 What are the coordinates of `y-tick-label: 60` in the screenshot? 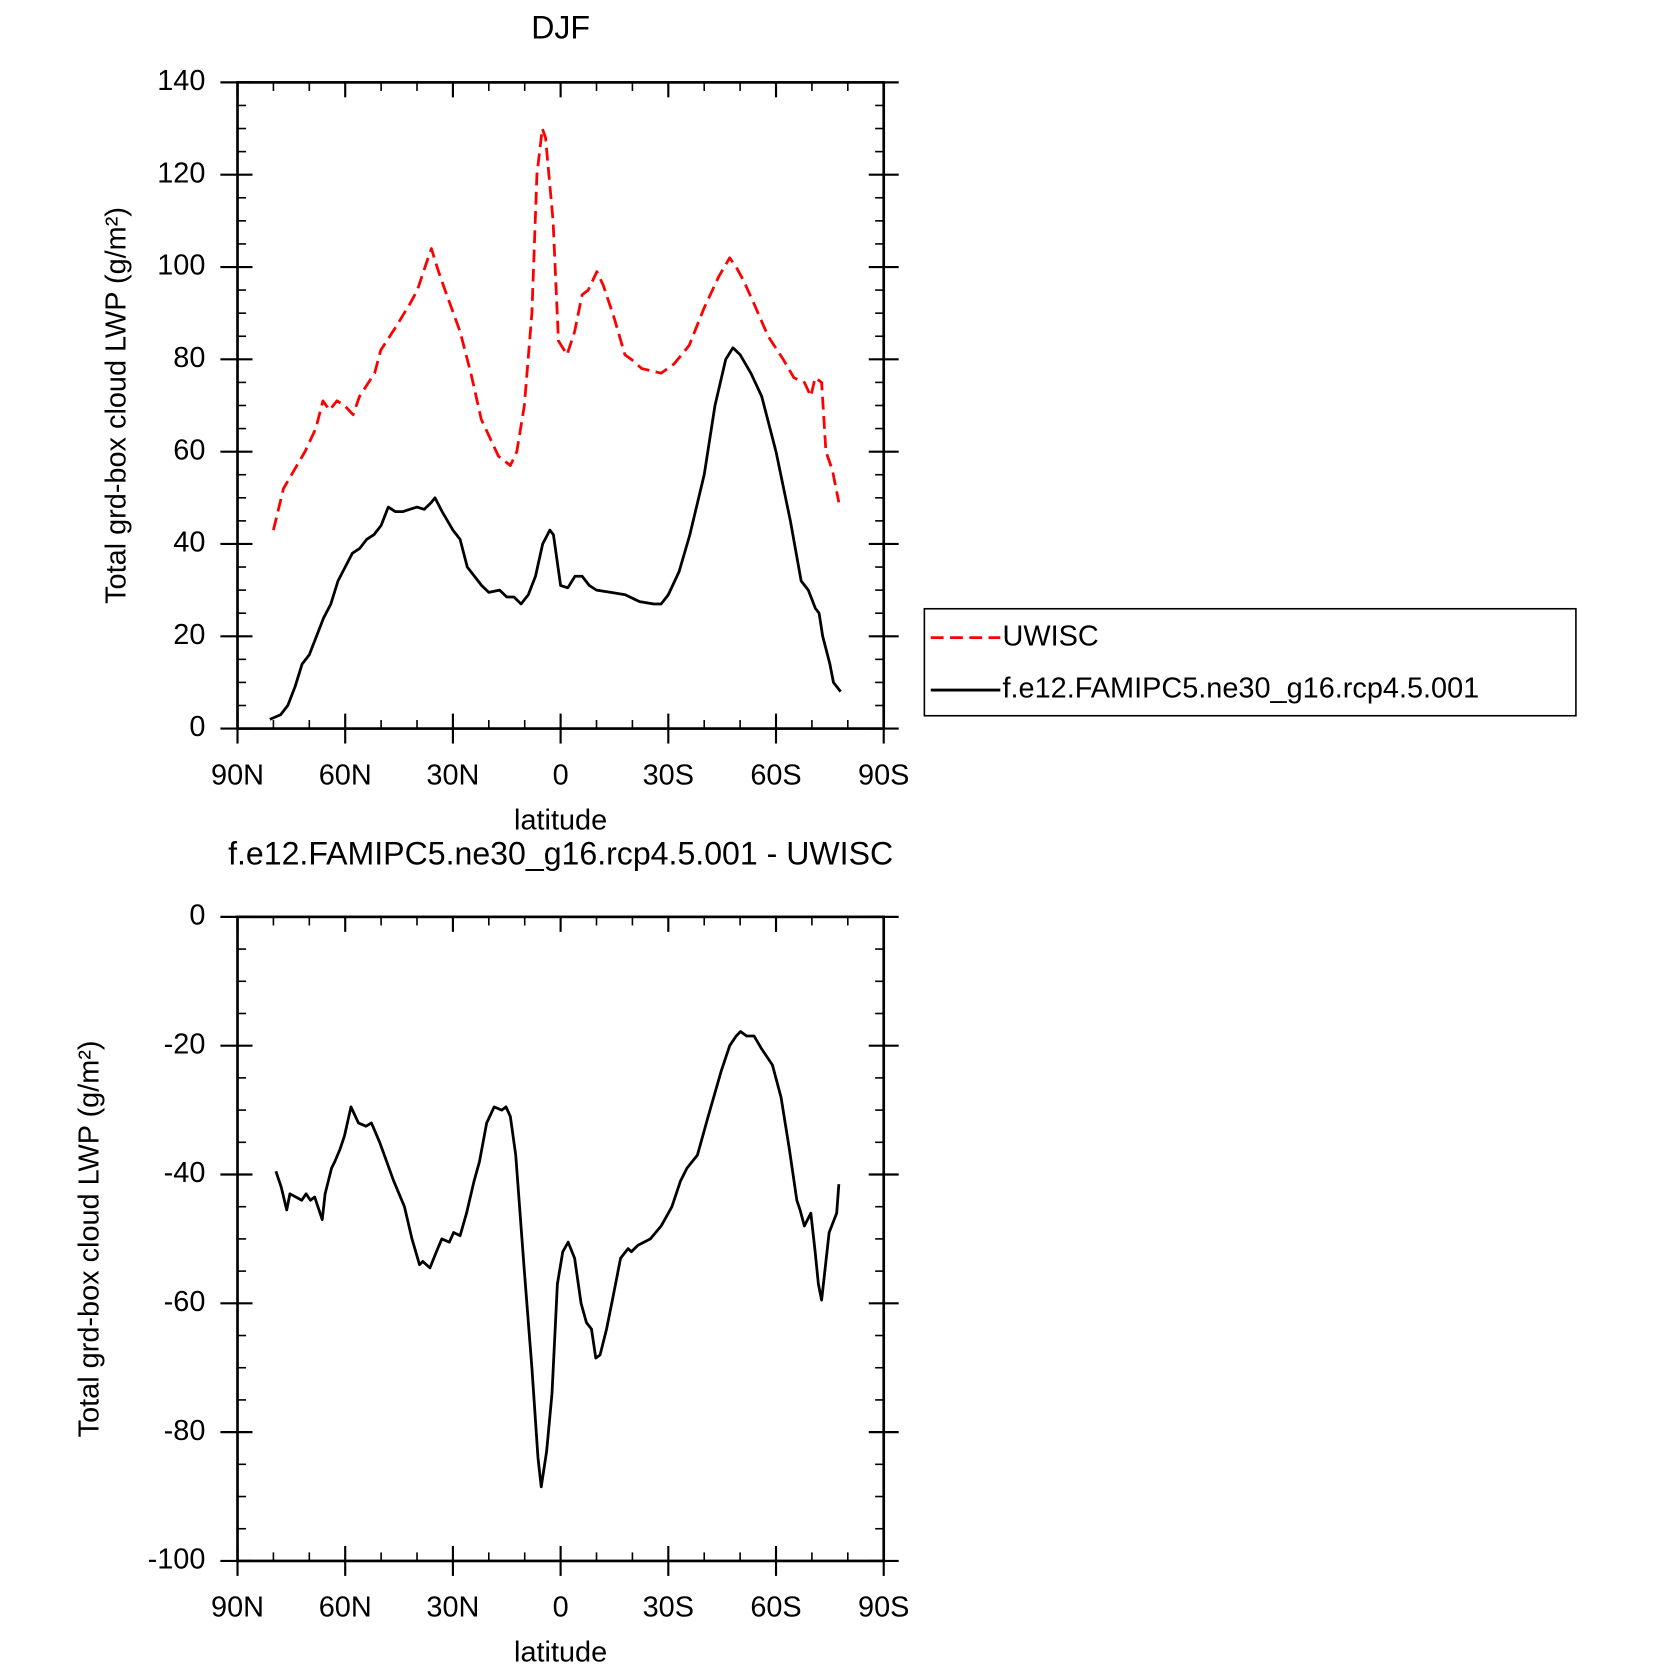 It's located at (189, 450).